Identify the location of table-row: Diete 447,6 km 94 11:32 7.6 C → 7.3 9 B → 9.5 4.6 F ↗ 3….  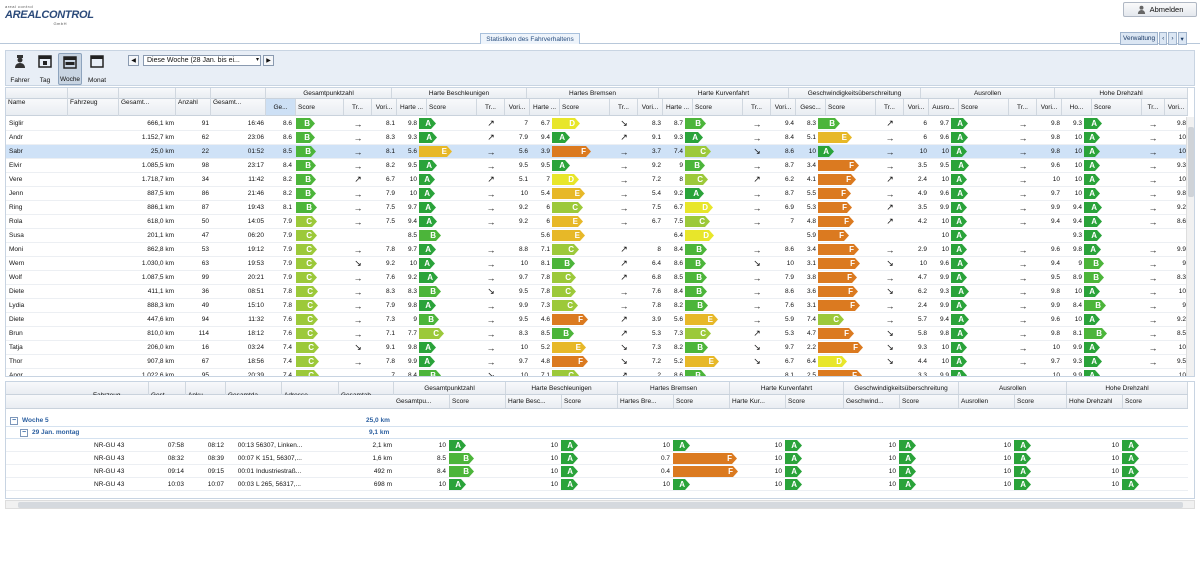
(597, 320).